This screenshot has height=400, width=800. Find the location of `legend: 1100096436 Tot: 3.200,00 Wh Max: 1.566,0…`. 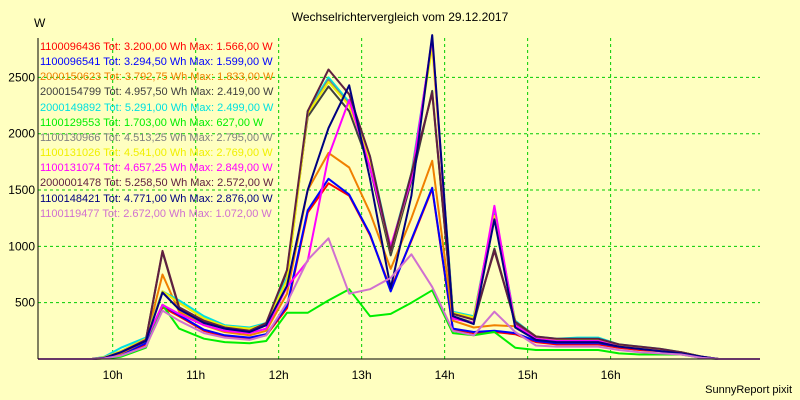

legend: 1100096436 Tot: 3.200,00 Wh Max: 1.566,0… is located at coordinates (156, 131).